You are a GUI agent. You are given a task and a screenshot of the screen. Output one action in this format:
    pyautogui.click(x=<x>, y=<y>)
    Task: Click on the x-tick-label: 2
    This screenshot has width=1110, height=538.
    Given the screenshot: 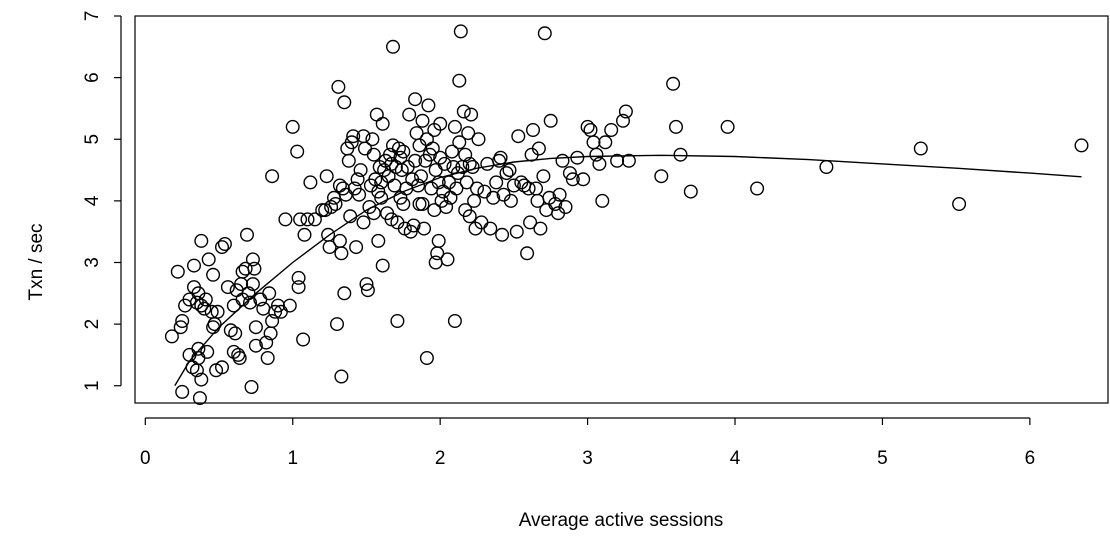 What is the action you would take?
    pyautogui.click(x=440, y=458)
    